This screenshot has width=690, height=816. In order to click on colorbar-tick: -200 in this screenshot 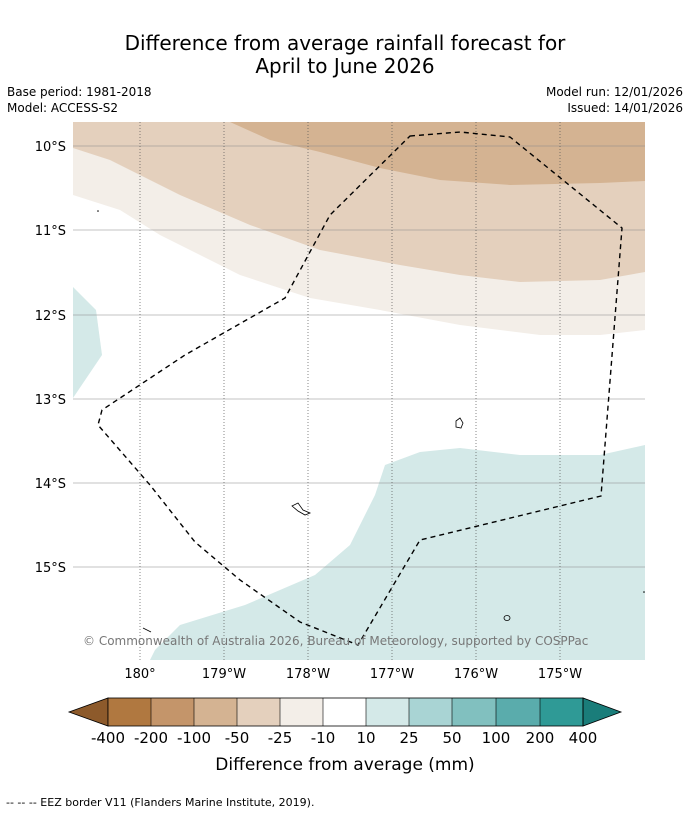, I will do `click(151, 738)`.